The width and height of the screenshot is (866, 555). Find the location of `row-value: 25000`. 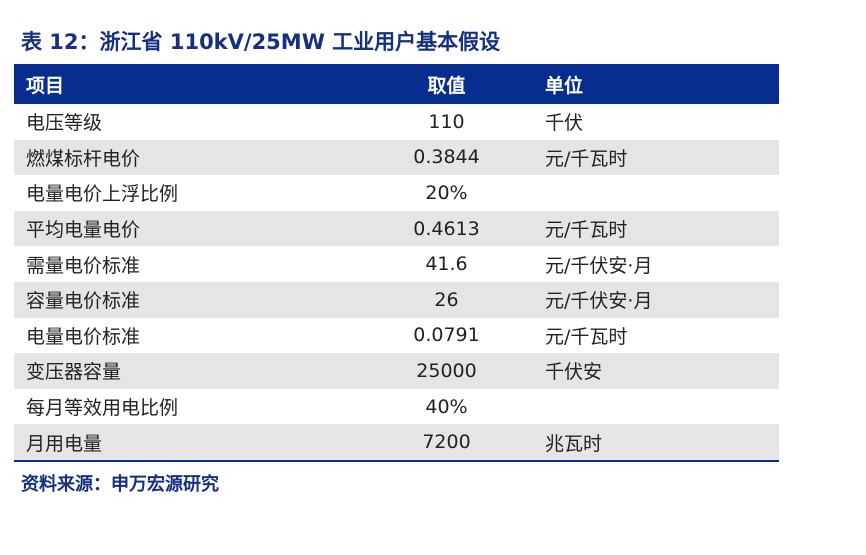

row-value: 25000 is located at coordinates (446, 370).